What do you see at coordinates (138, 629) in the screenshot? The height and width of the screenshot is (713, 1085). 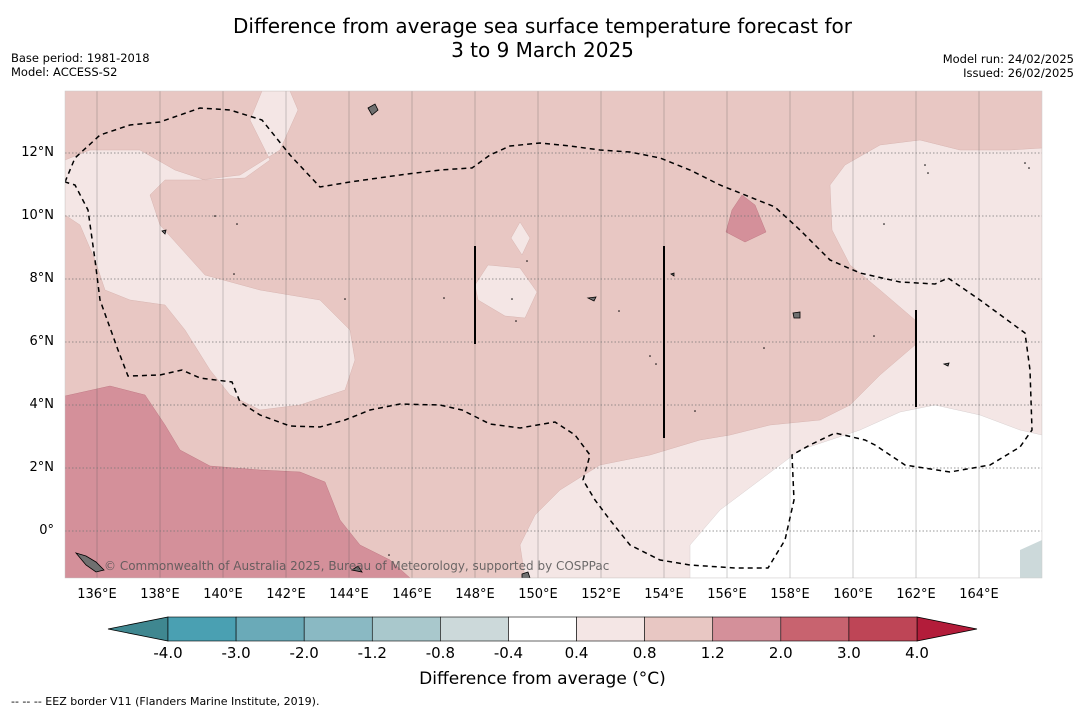 I see `colorbar-extend-low` at bounding box center [138, 629].